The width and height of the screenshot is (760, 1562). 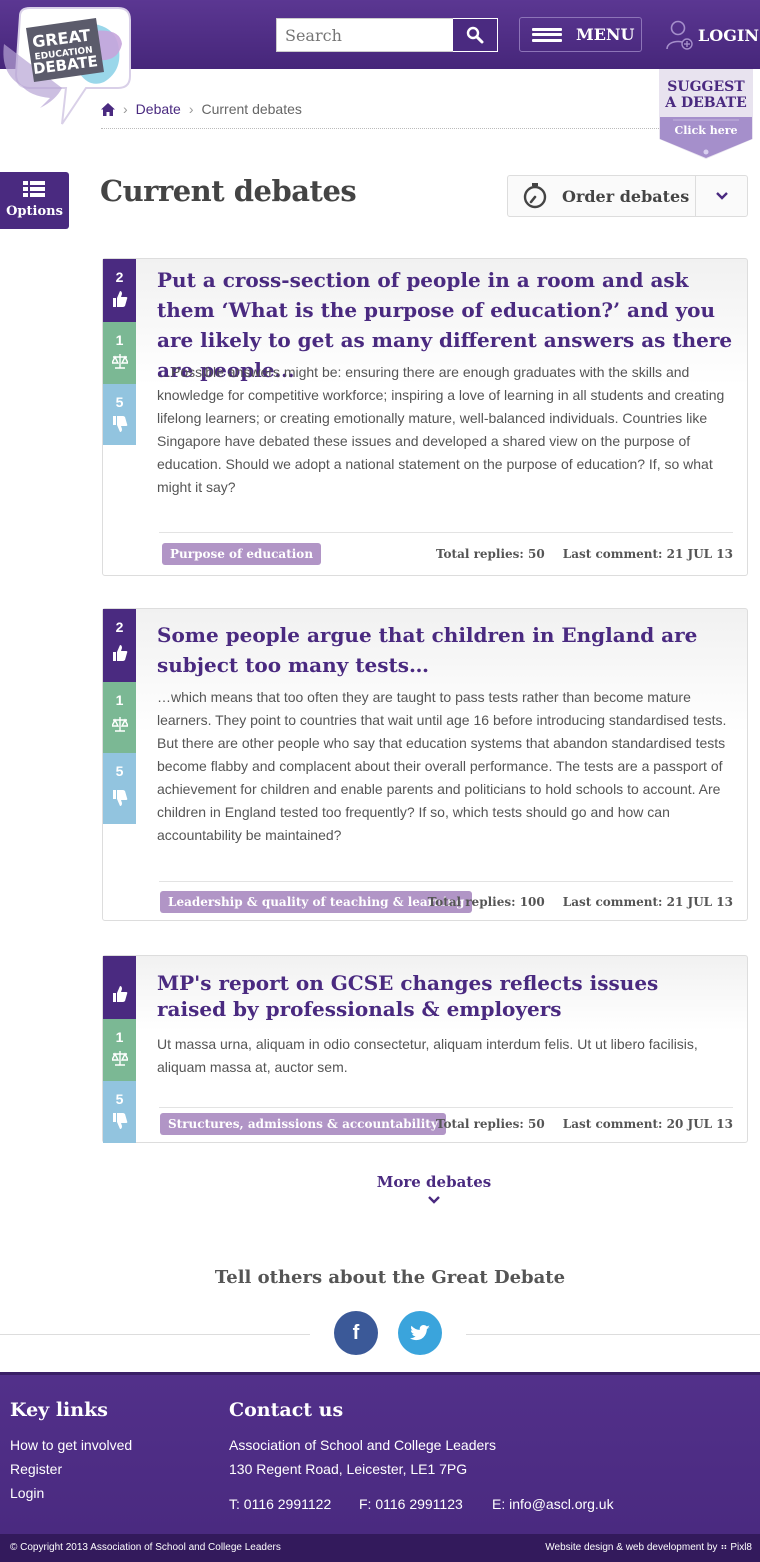 I want to click on site-logo: GREAT EDUCATION DEBATE, so click(x=72, y=68).